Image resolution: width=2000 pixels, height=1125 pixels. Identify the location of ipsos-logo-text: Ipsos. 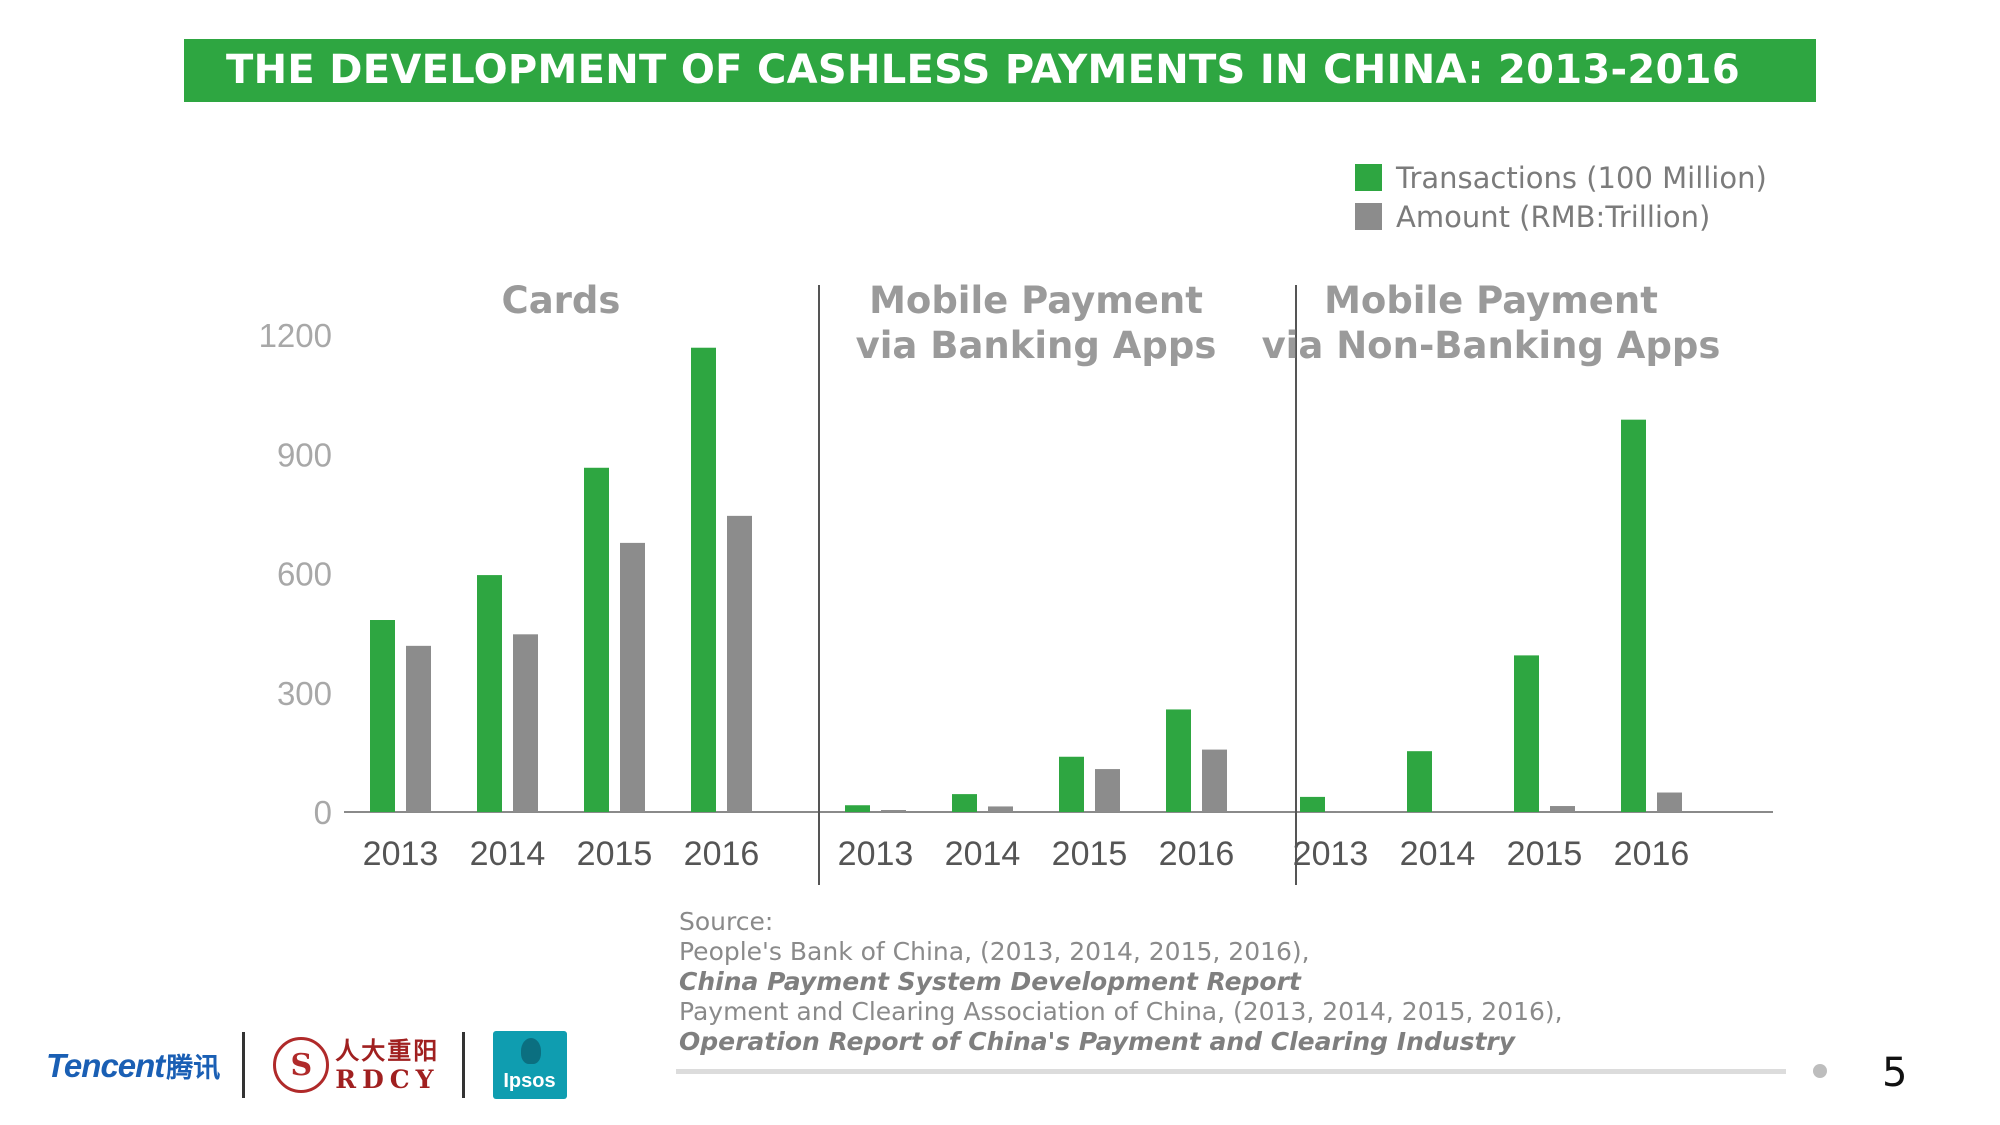
(529, 1081).